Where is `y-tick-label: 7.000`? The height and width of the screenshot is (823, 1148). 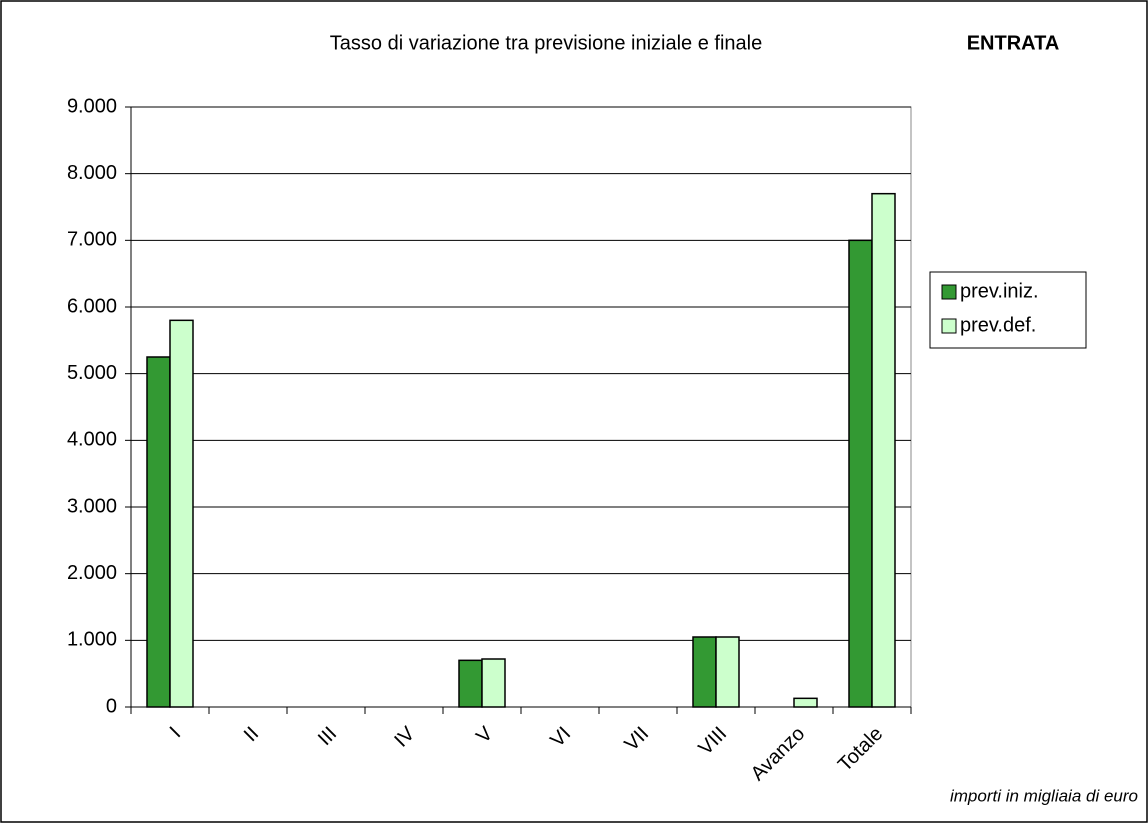
y-tick-label: 7.000 is located at coordinates (92, 240).